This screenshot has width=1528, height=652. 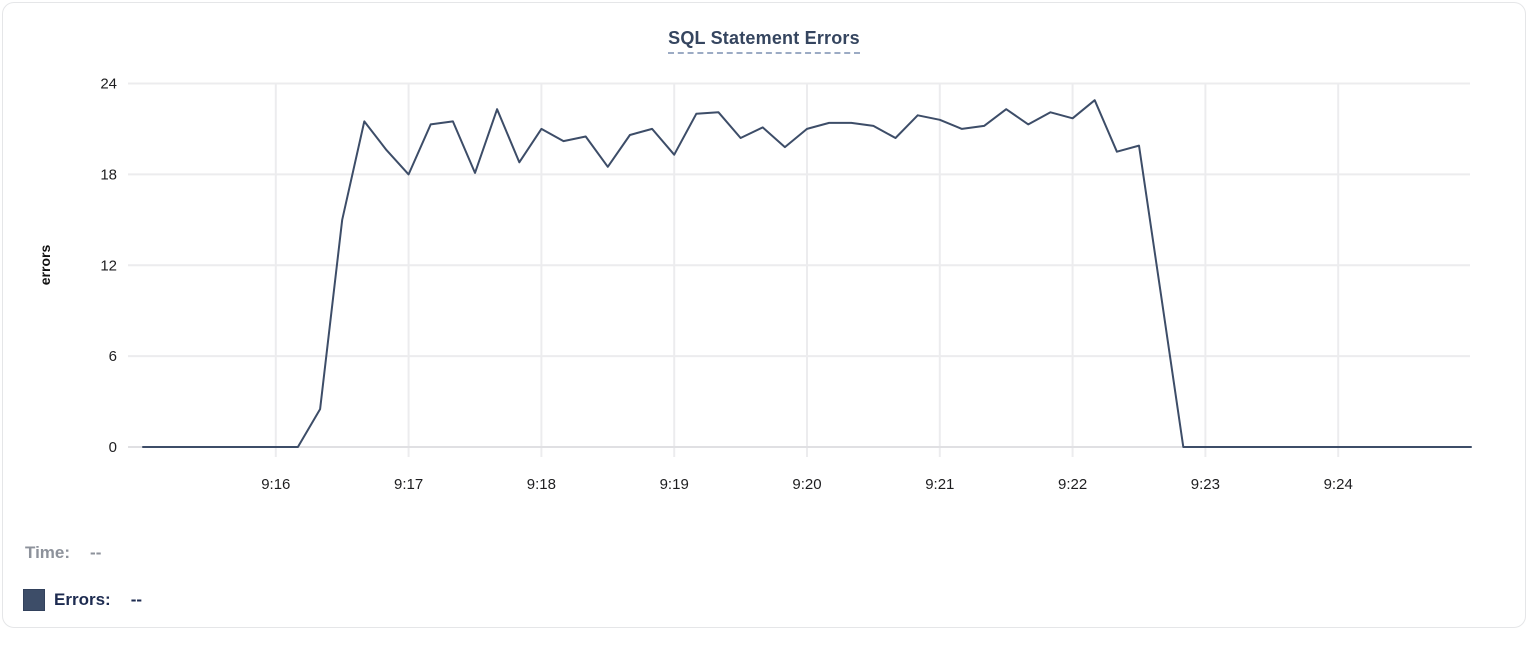 I want to click on x-tick-label: 9:22, so click(x=1072, y=484).